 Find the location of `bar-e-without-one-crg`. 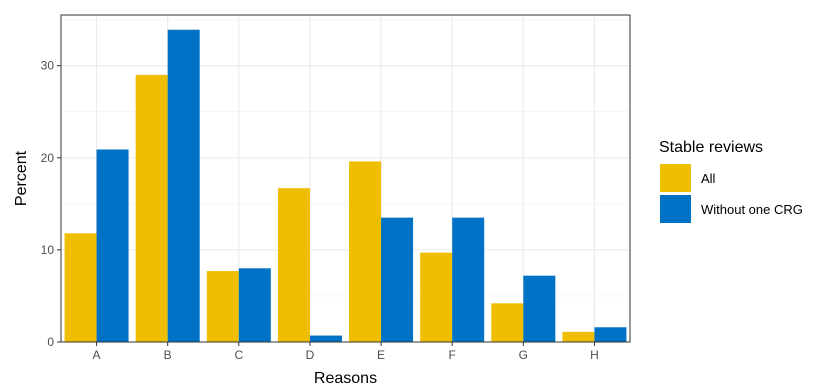

bar-e-without-one-crg is located at coordinates (397, 279).